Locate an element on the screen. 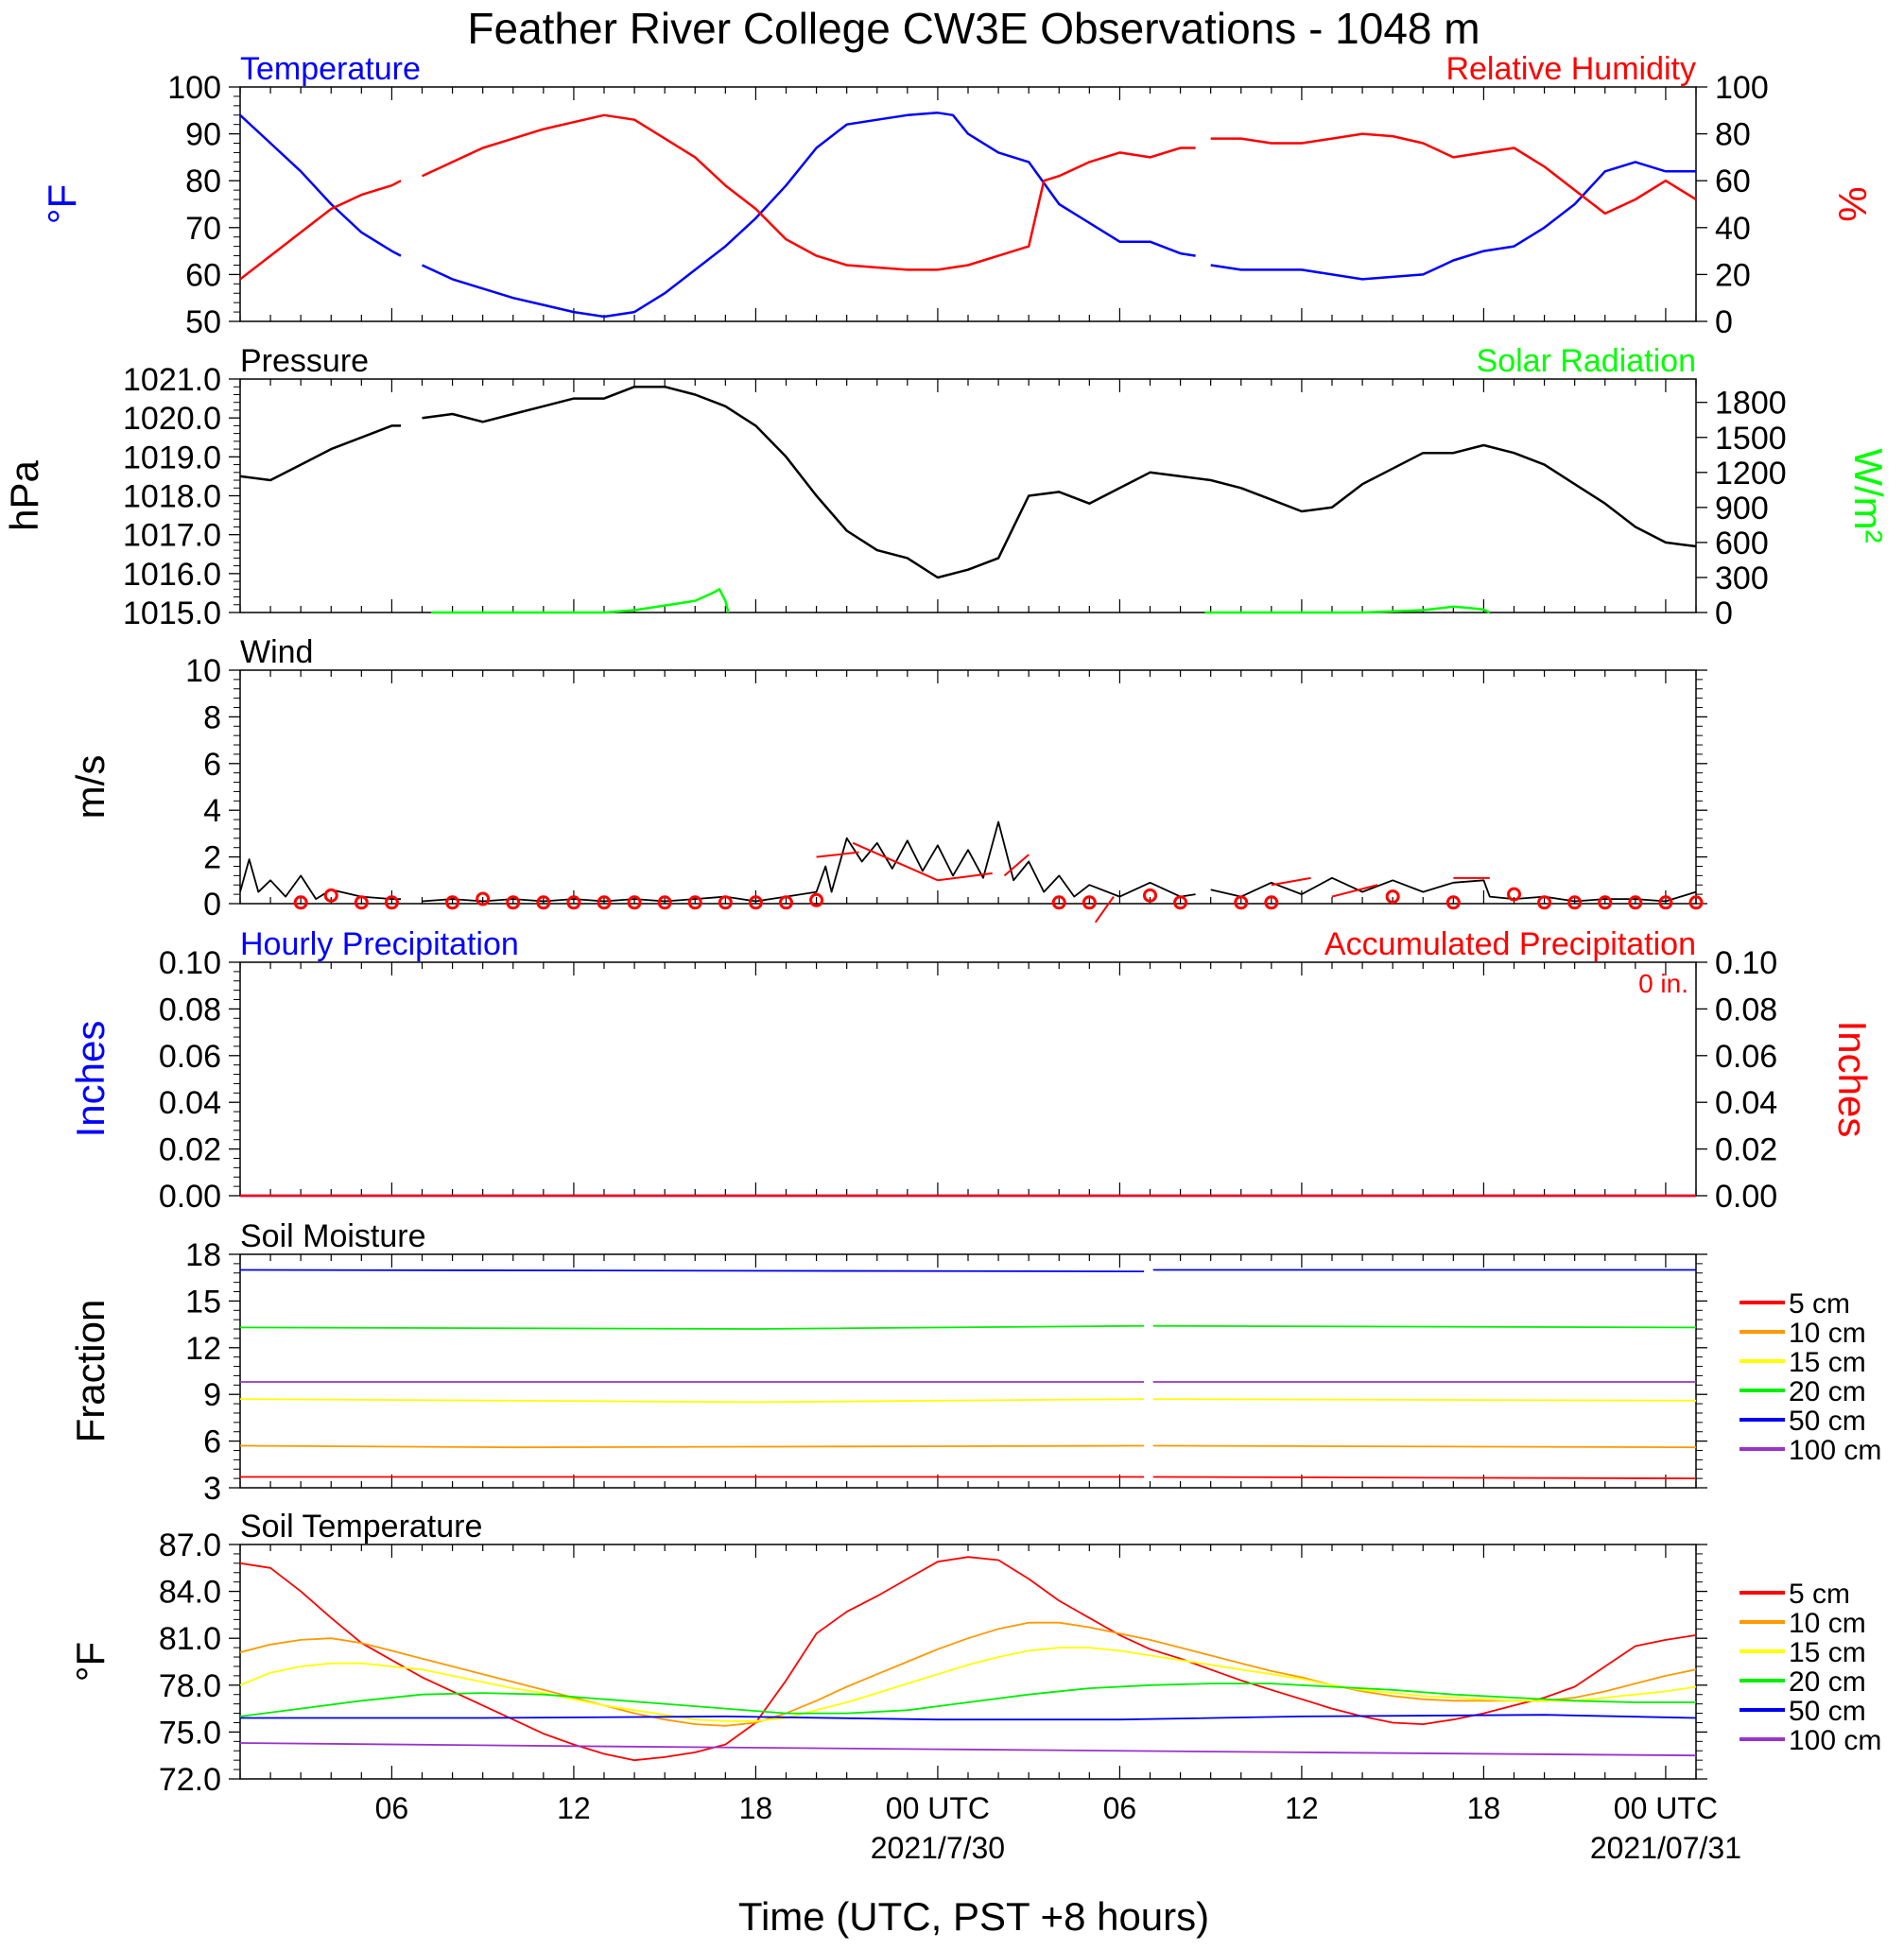 The width and height of the screenshot is (1904, 1950). y-tick-label-left: 3 is located at coordinates (212, 1489).